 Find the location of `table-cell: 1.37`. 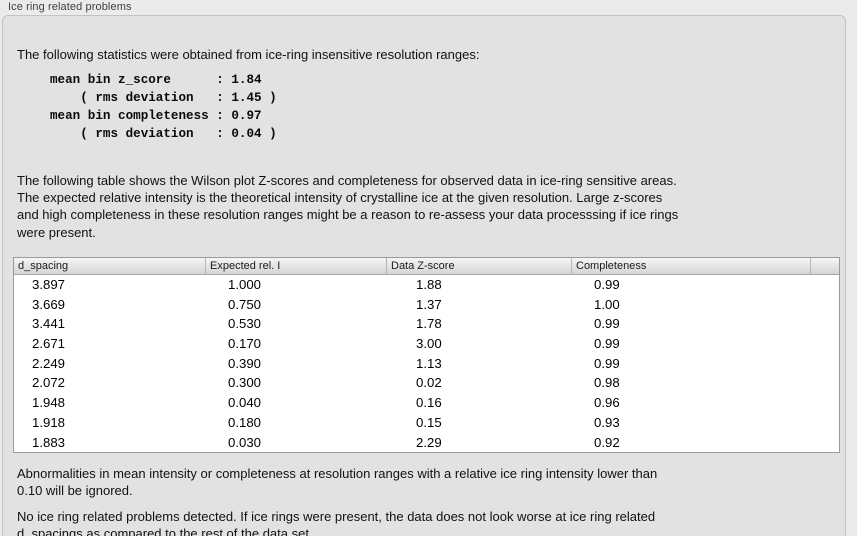

table-cell: 1.37 is located at coordinates (429, 304).